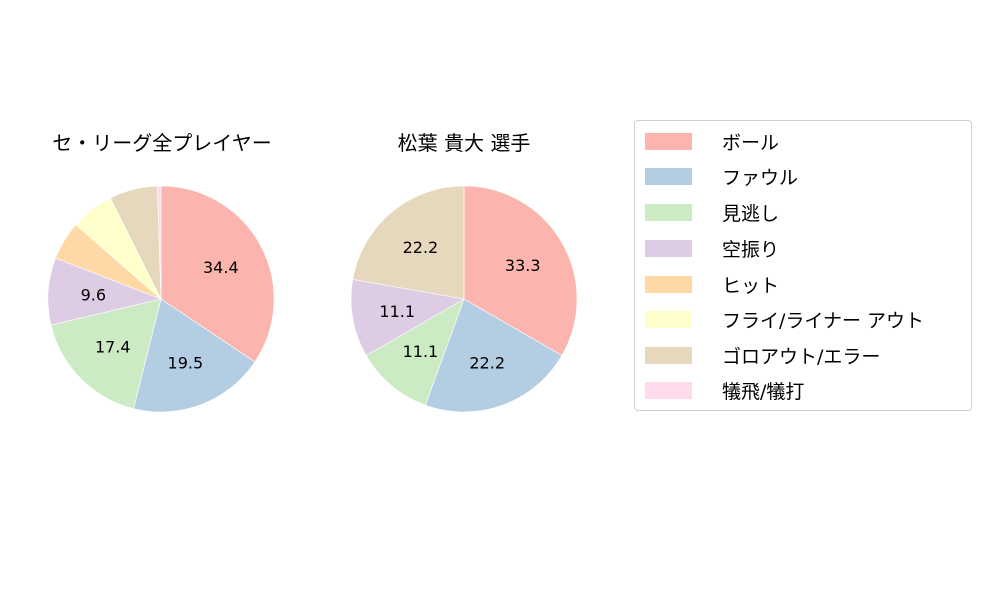 The height and width of the screenshot is (600, 1000). I want to click on legend-item-sacrifice: 犠飛/犠打, so click(725, 390).